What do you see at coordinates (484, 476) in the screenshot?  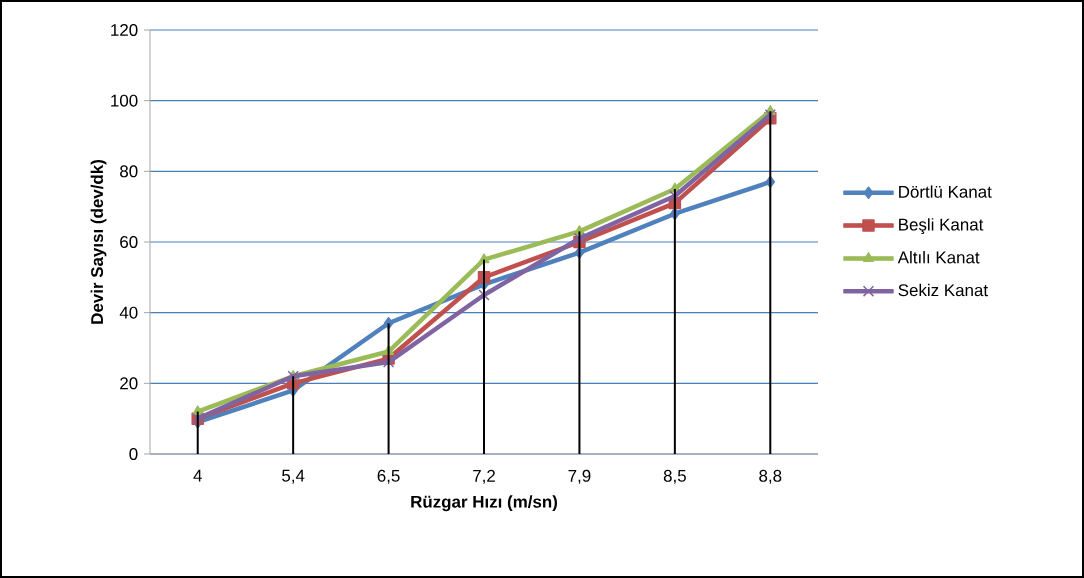 I see `x-tick-label: 7,2` at bounding box center [484, 476].